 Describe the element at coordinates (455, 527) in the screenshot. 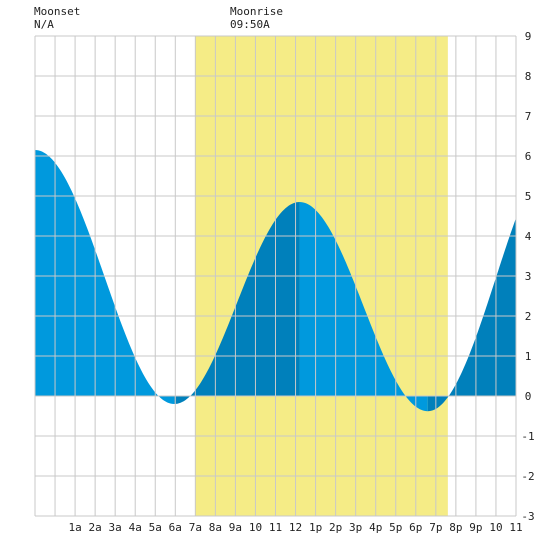

I see `x-tick-label: 8p` at that location.